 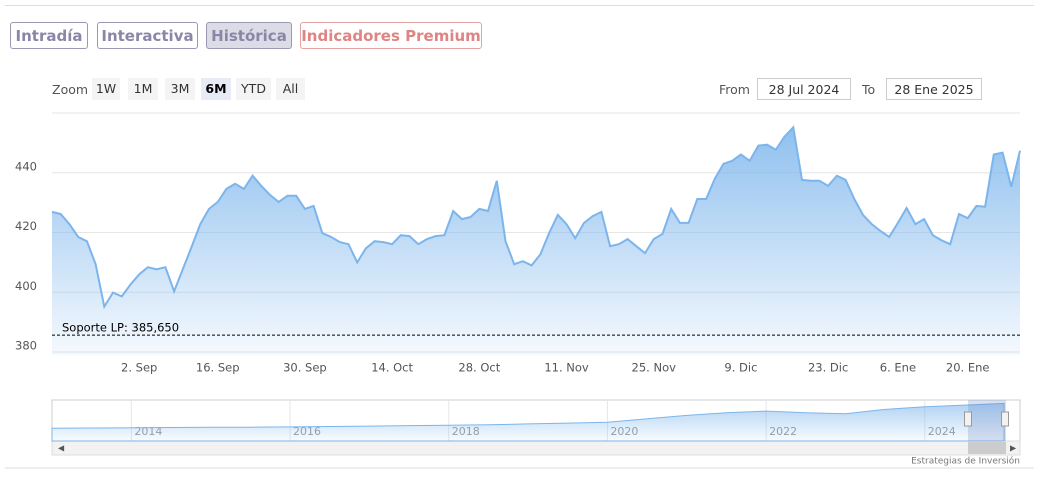 I want to click on x-tick-label: 30. Sep, so click(x=305, y=368).